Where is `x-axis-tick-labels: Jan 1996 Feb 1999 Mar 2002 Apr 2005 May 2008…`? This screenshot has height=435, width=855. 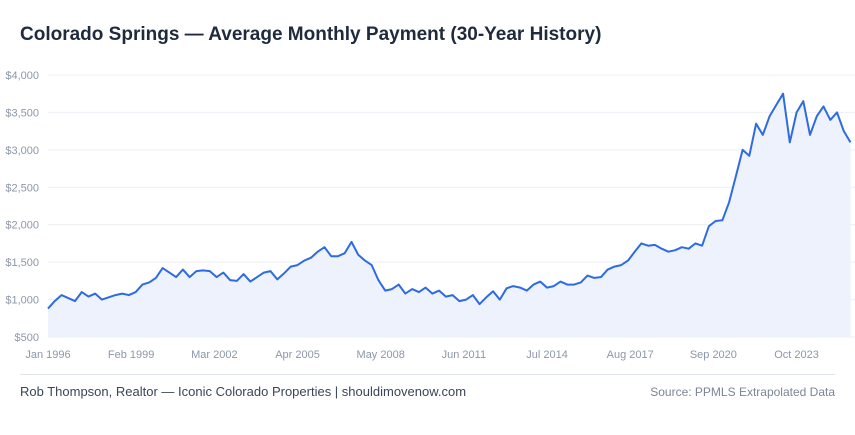 x-axis-tick-labels: Jan 1996 Feb 1999 Mar 2002 Apr 2005 May 2008… is located at coordinates (422, 355).